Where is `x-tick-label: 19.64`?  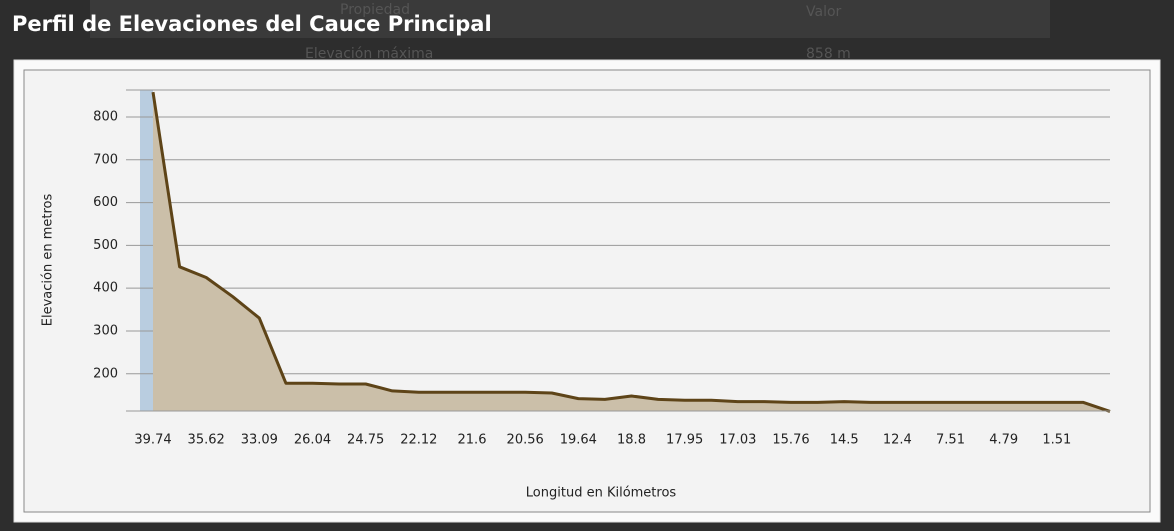
x-tick-label: 19.64 is located at coordinates (578, 440).